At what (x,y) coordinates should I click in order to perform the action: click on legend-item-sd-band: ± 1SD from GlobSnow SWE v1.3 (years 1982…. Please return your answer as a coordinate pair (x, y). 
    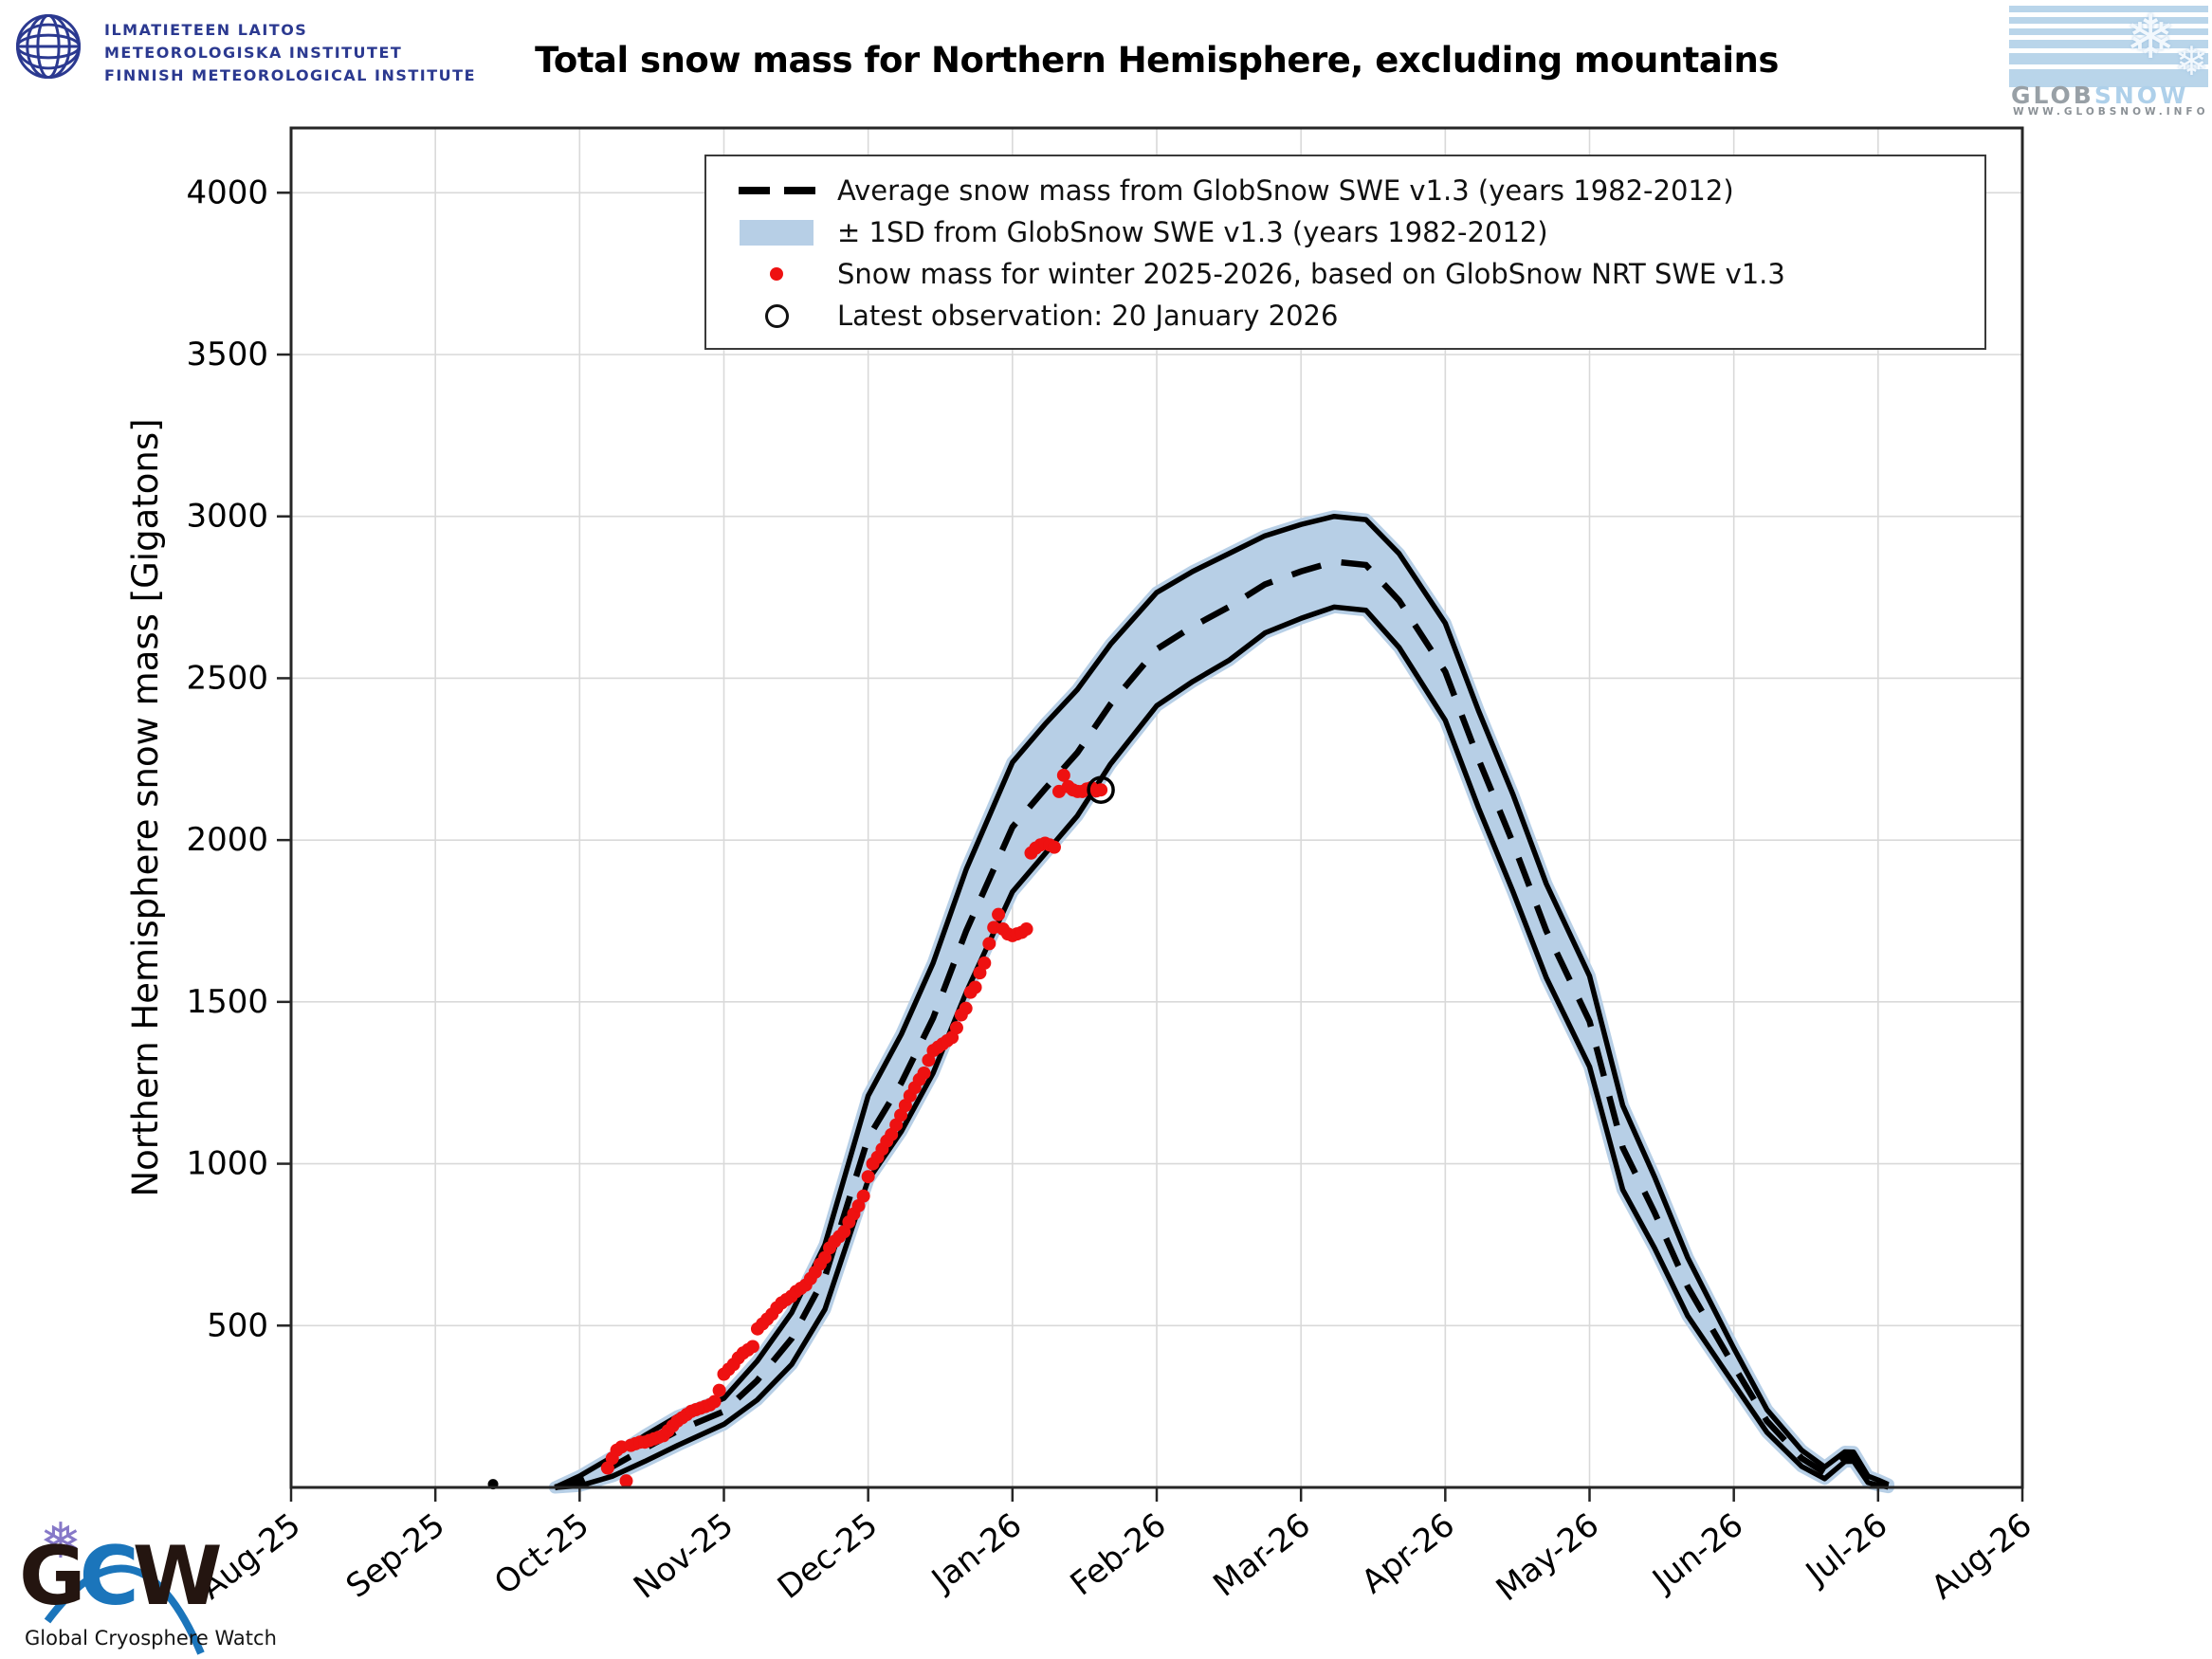
    Looking at the image, I should click on (1345, 232).